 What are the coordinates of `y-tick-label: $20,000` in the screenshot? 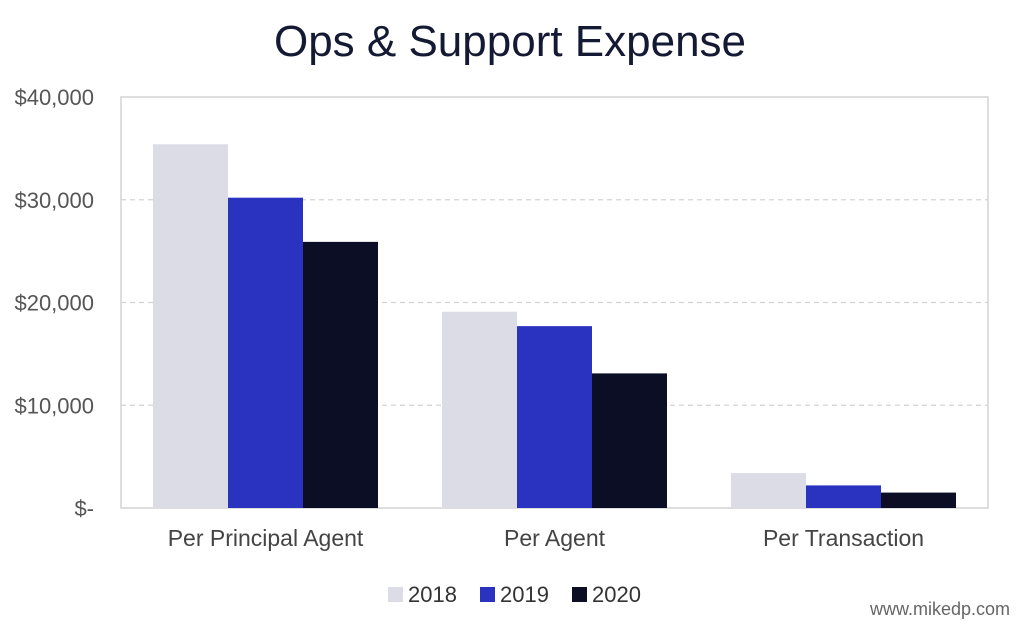 It's located at (54, 303).